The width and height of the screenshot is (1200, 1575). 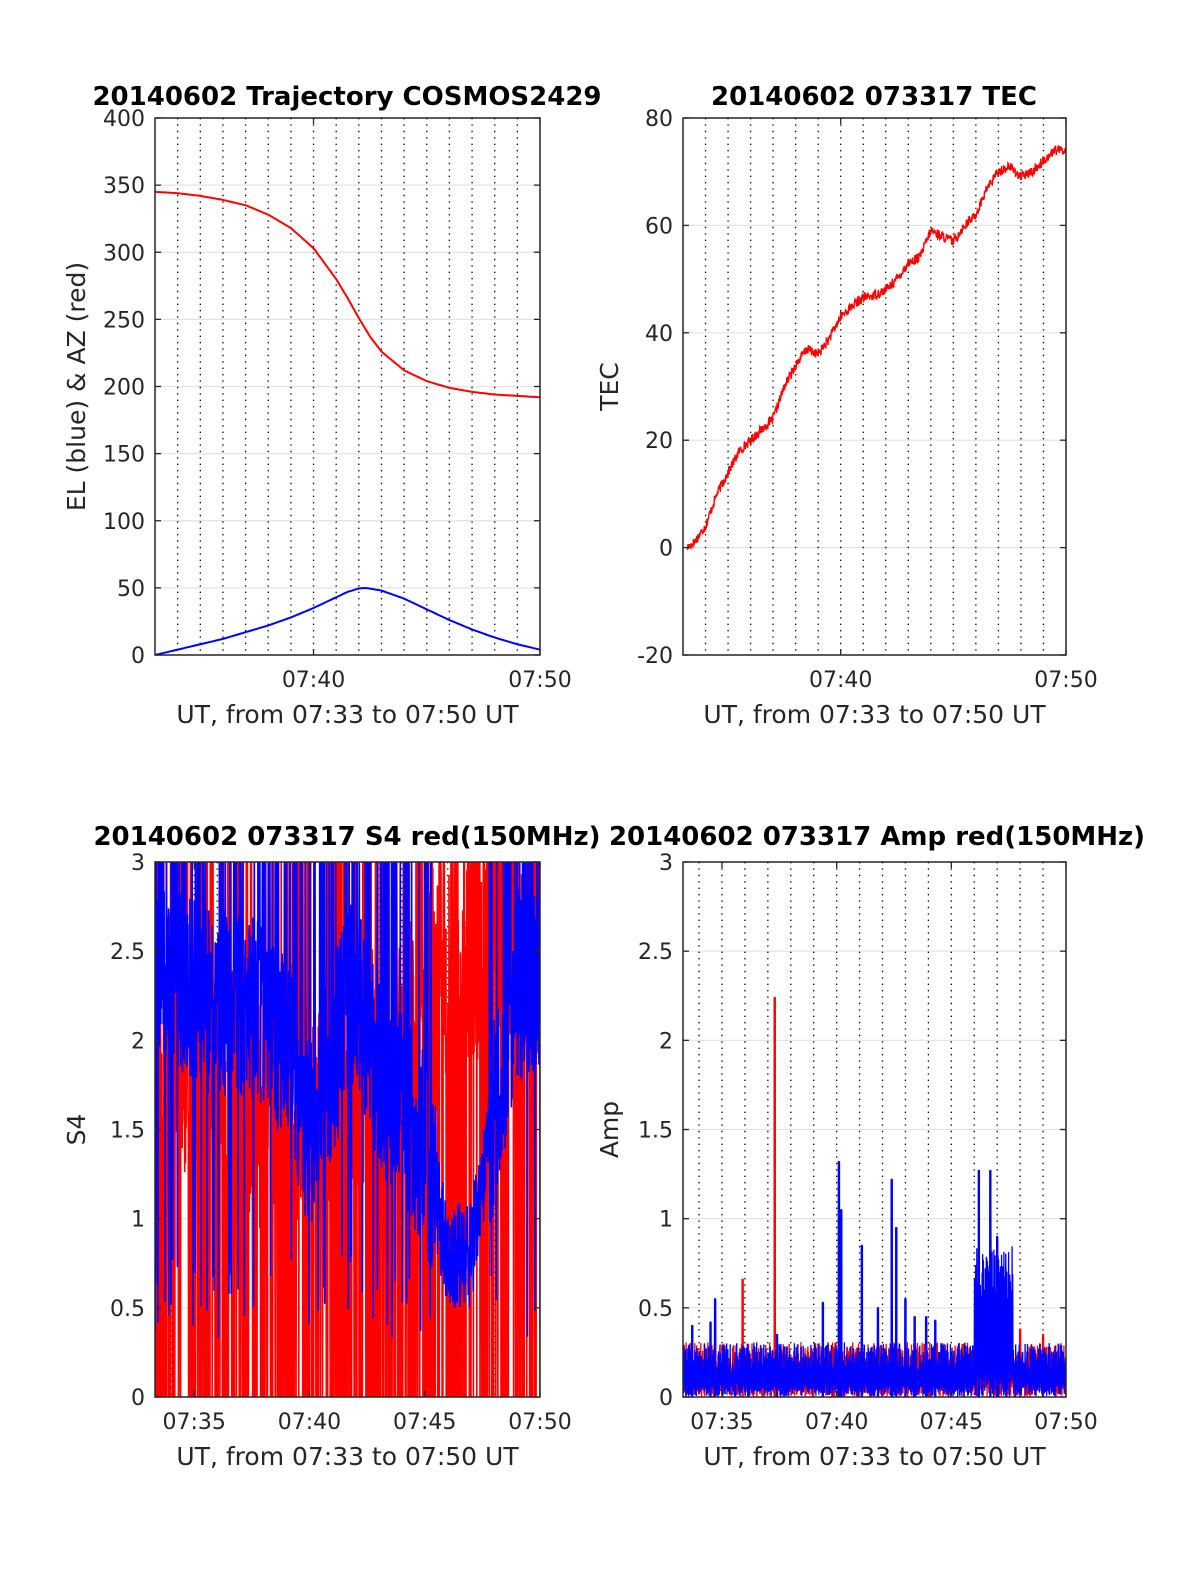 What do you see at coordinates (76, 1130) in the screenshot?
I see `y-axis-label: S4` at bounding box center [76, 1130].